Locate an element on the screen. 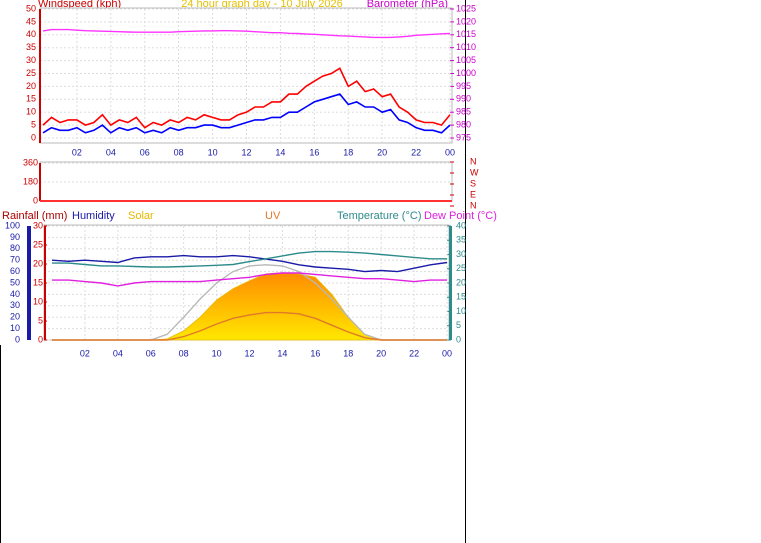 This screenshot has height=543, width=761. y2-tick-label: 995 is located at coordinates (463, 86).